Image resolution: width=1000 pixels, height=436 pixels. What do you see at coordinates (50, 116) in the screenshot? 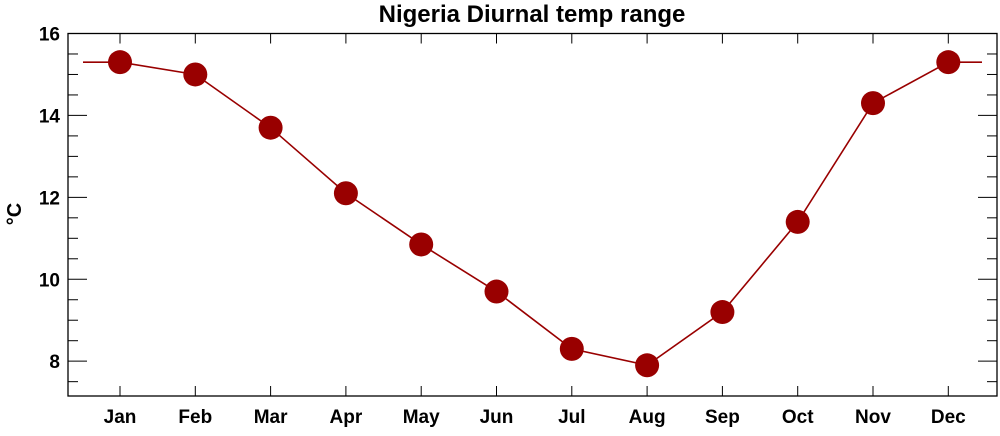
I see `y-tick-label: 14` at bounding box center [50, 116].